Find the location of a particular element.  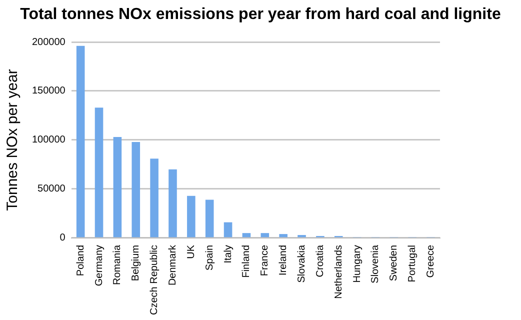

x-tick-label: Croatia is located at coordinates (320, 261).